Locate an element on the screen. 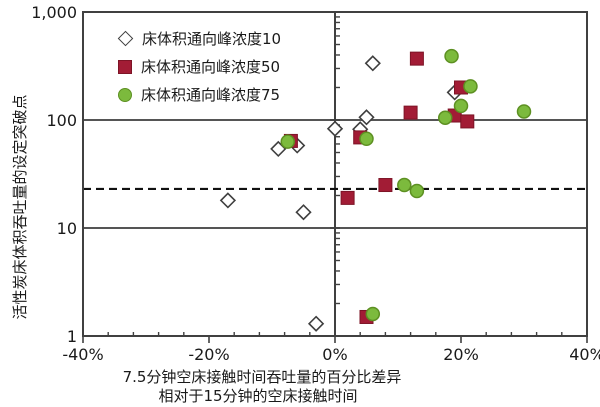 The height and width of the screenshot is (407, 600). y-tick-10: 10 is located at coordinates (67, 228).